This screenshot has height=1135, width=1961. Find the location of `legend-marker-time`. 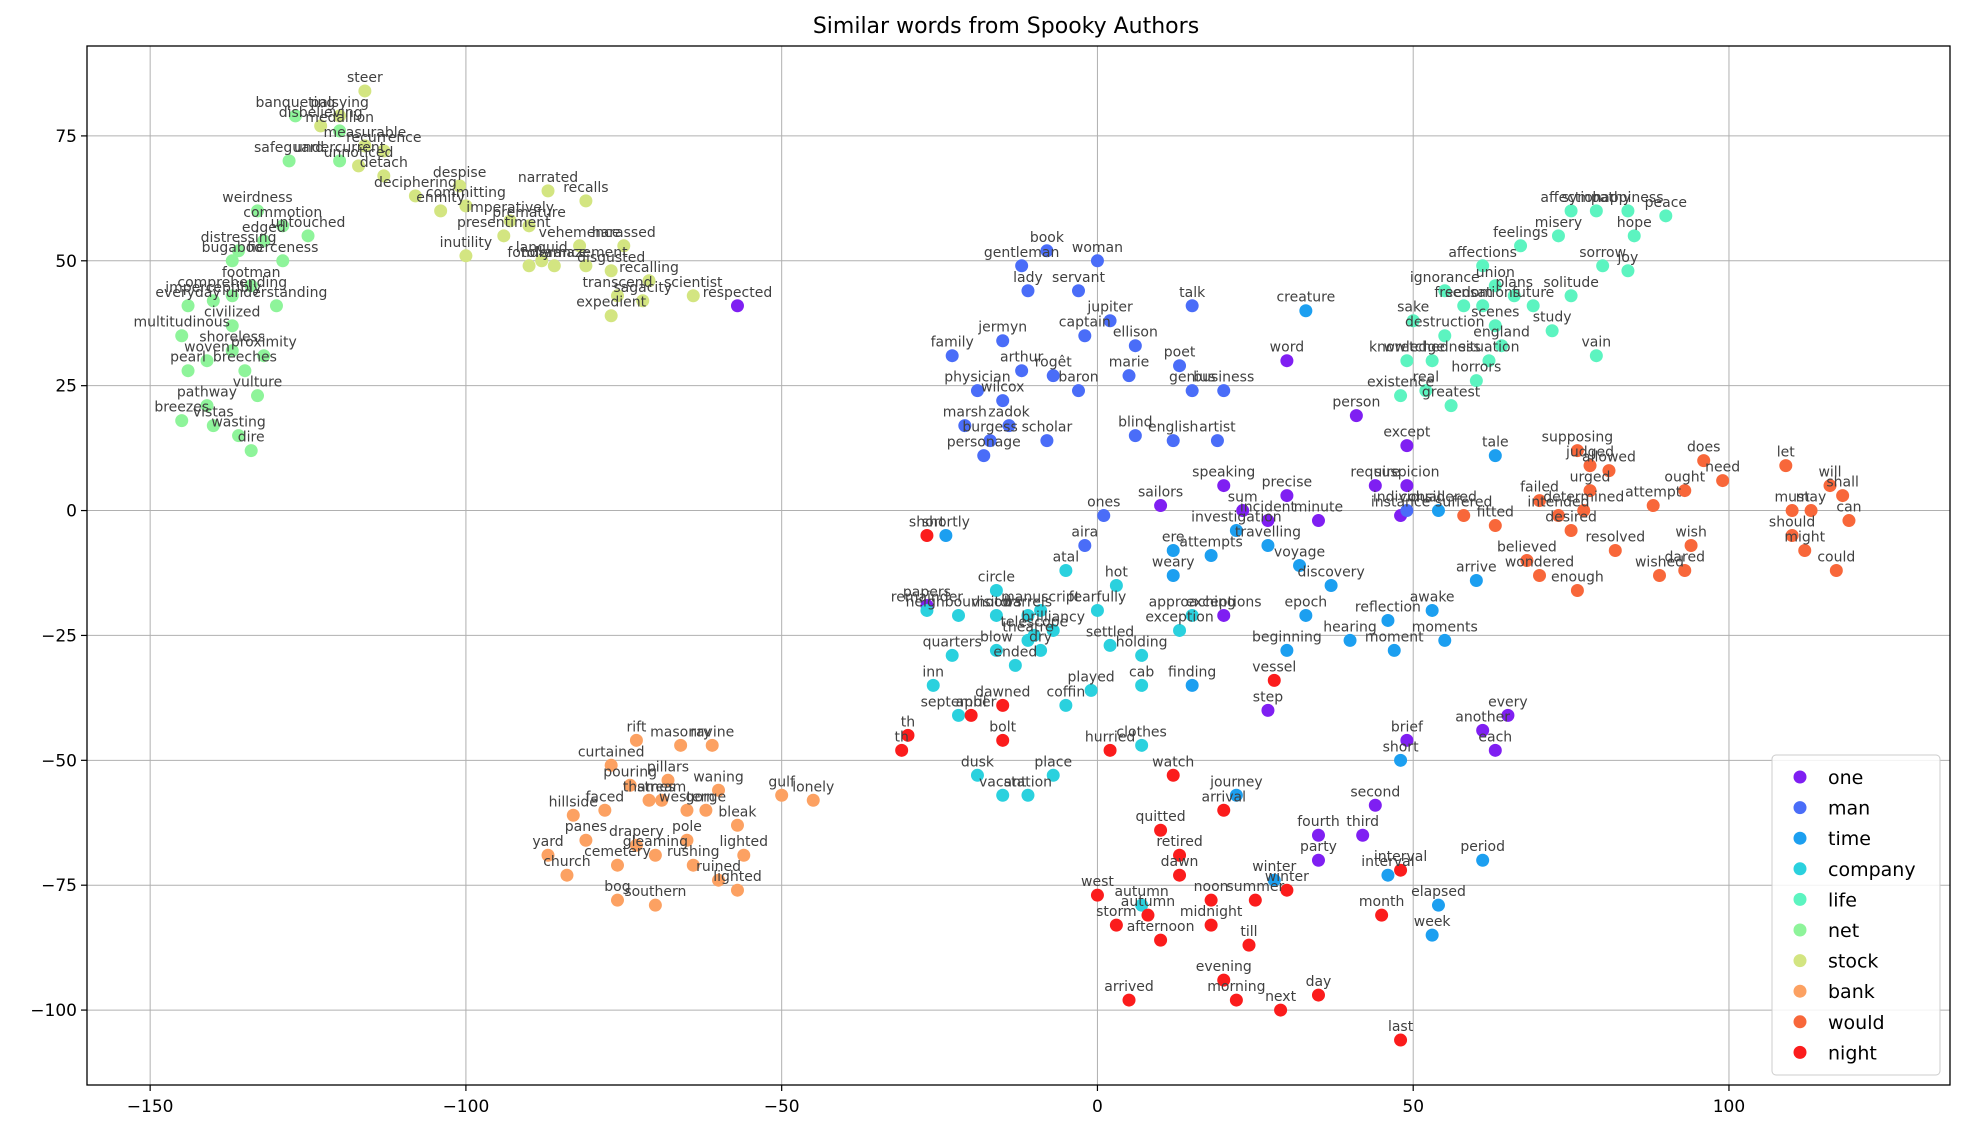

legend-marker-time is located at coordinates (1800, 838).